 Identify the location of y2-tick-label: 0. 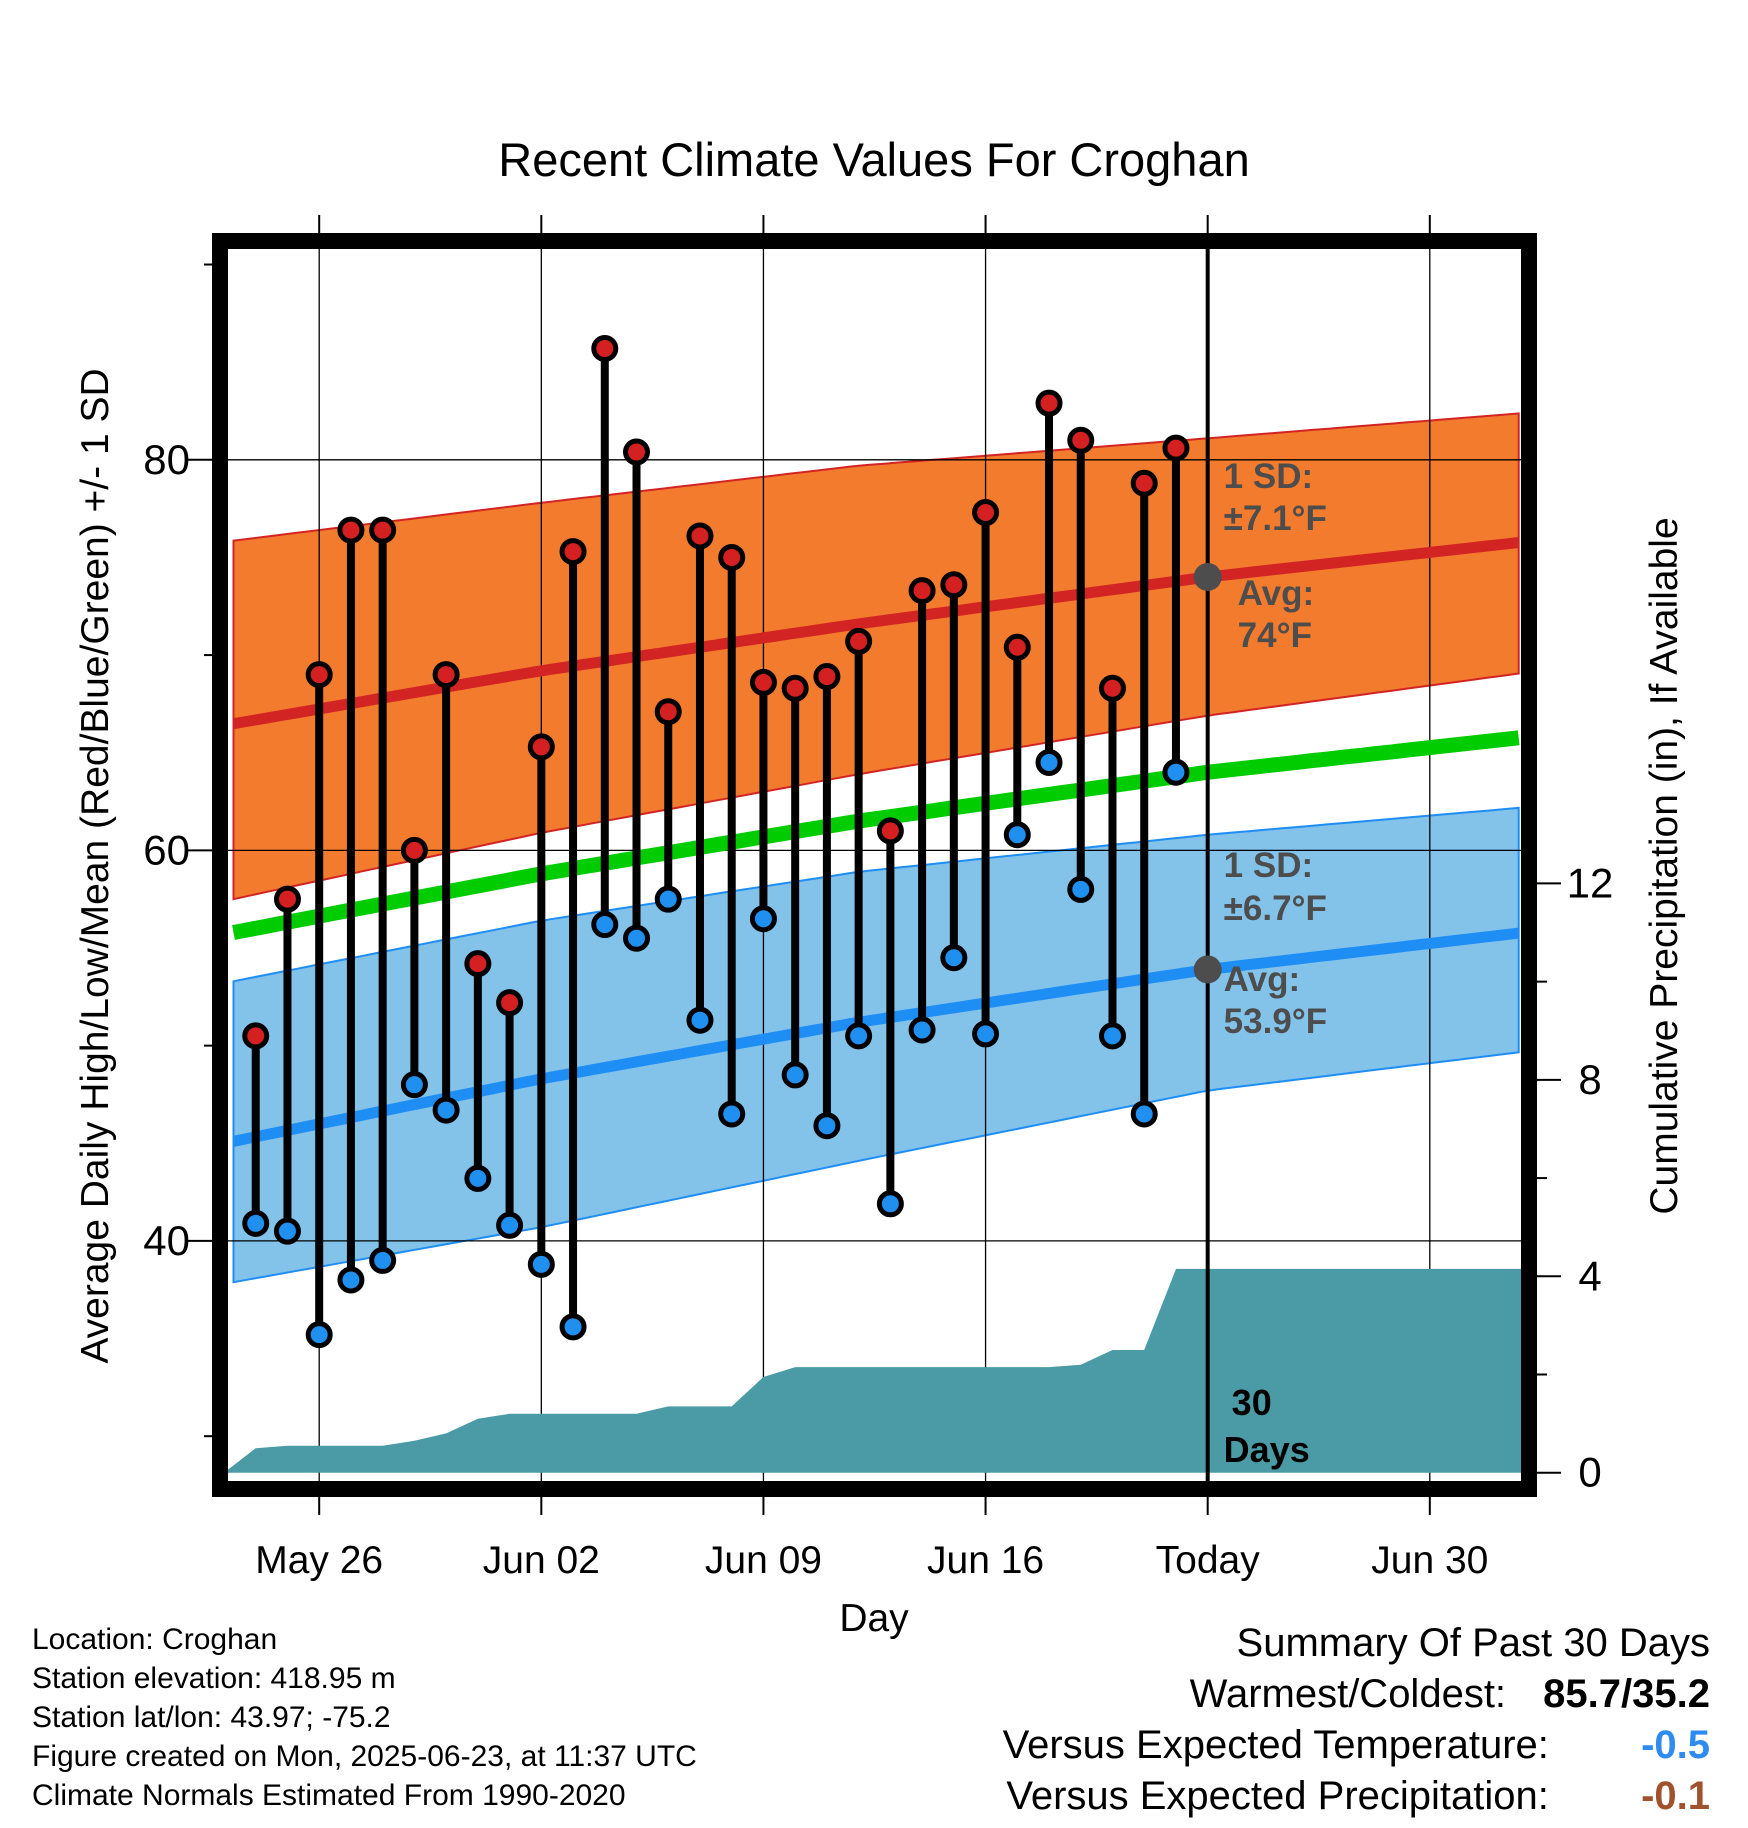
(1589, 1472).